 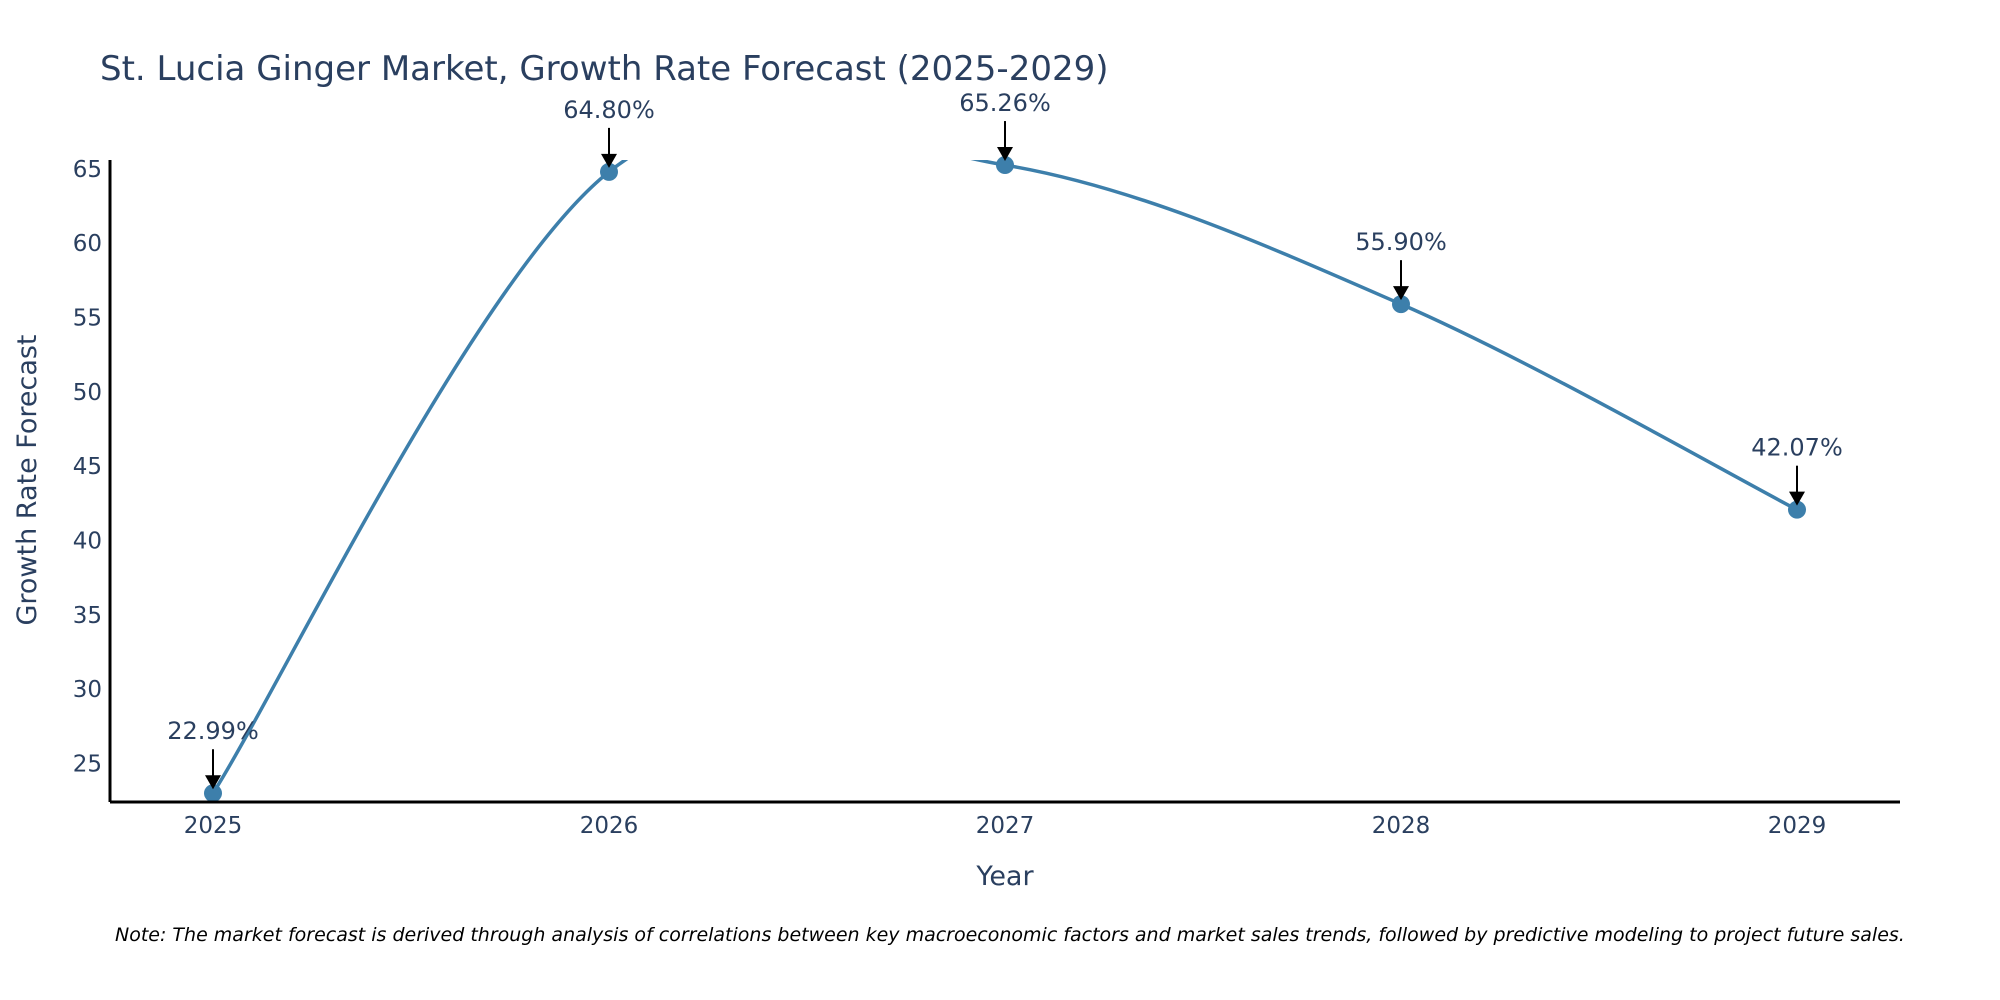 I want to click on data-label-2026: 64.80%, so click(x=609, y=110).